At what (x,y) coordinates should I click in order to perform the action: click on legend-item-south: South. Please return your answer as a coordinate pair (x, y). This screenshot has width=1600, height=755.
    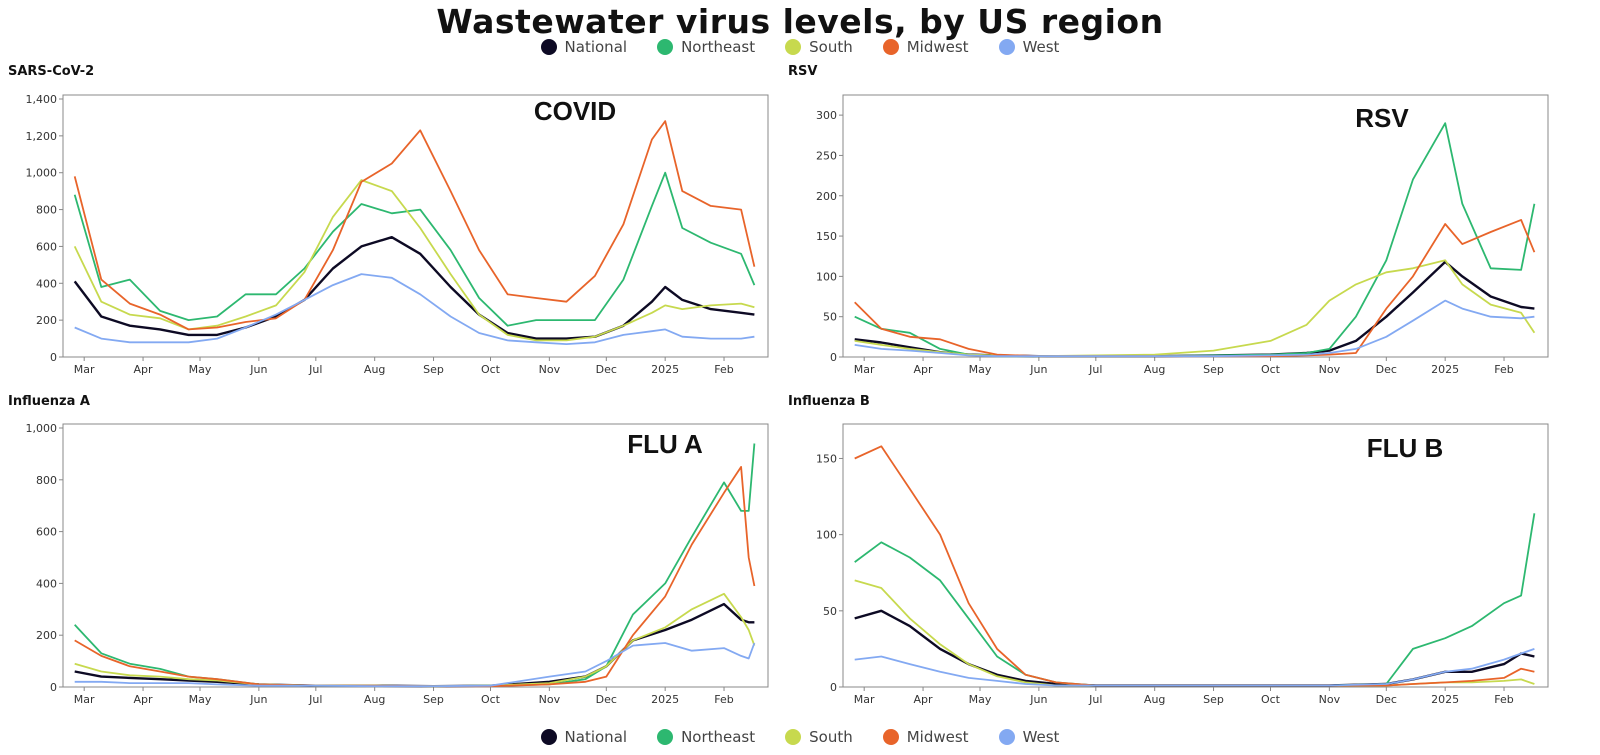
    Looking at the image, I should click on (819, 47).